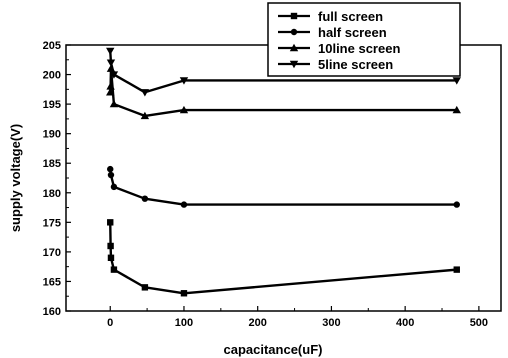 This screenshot has height=358, width=508. I want to click on x-tick-label: 200, so click(258, 323).